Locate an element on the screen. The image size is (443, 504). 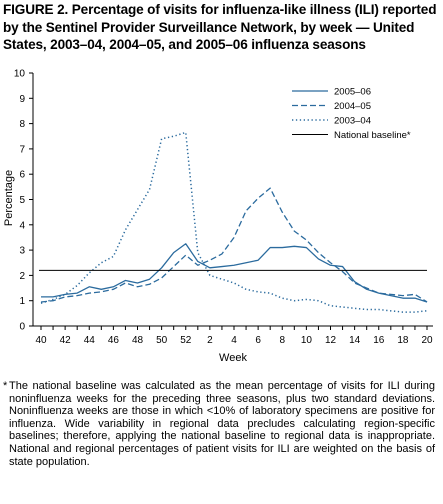
y-tick-label: 3 is located at coordinates (22, 251).